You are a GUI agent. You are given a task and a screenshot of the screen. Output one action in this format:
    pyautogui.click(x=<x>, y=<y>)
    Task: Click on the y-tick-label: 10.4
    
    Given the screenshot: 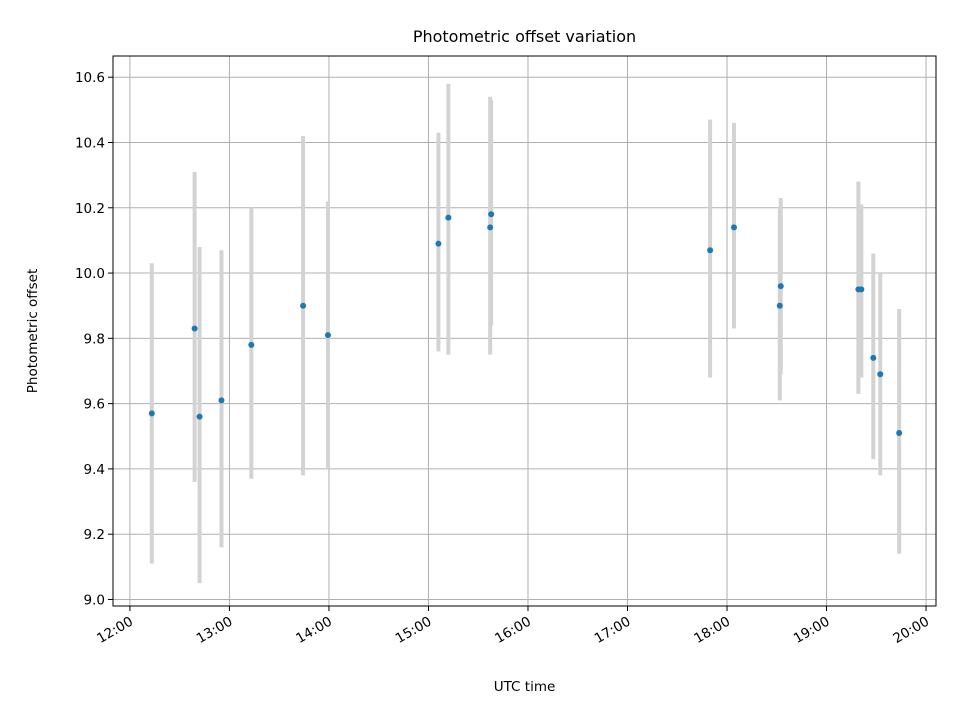 What is the action you would take?
    pyautogui.click(x=90, y=143)
    